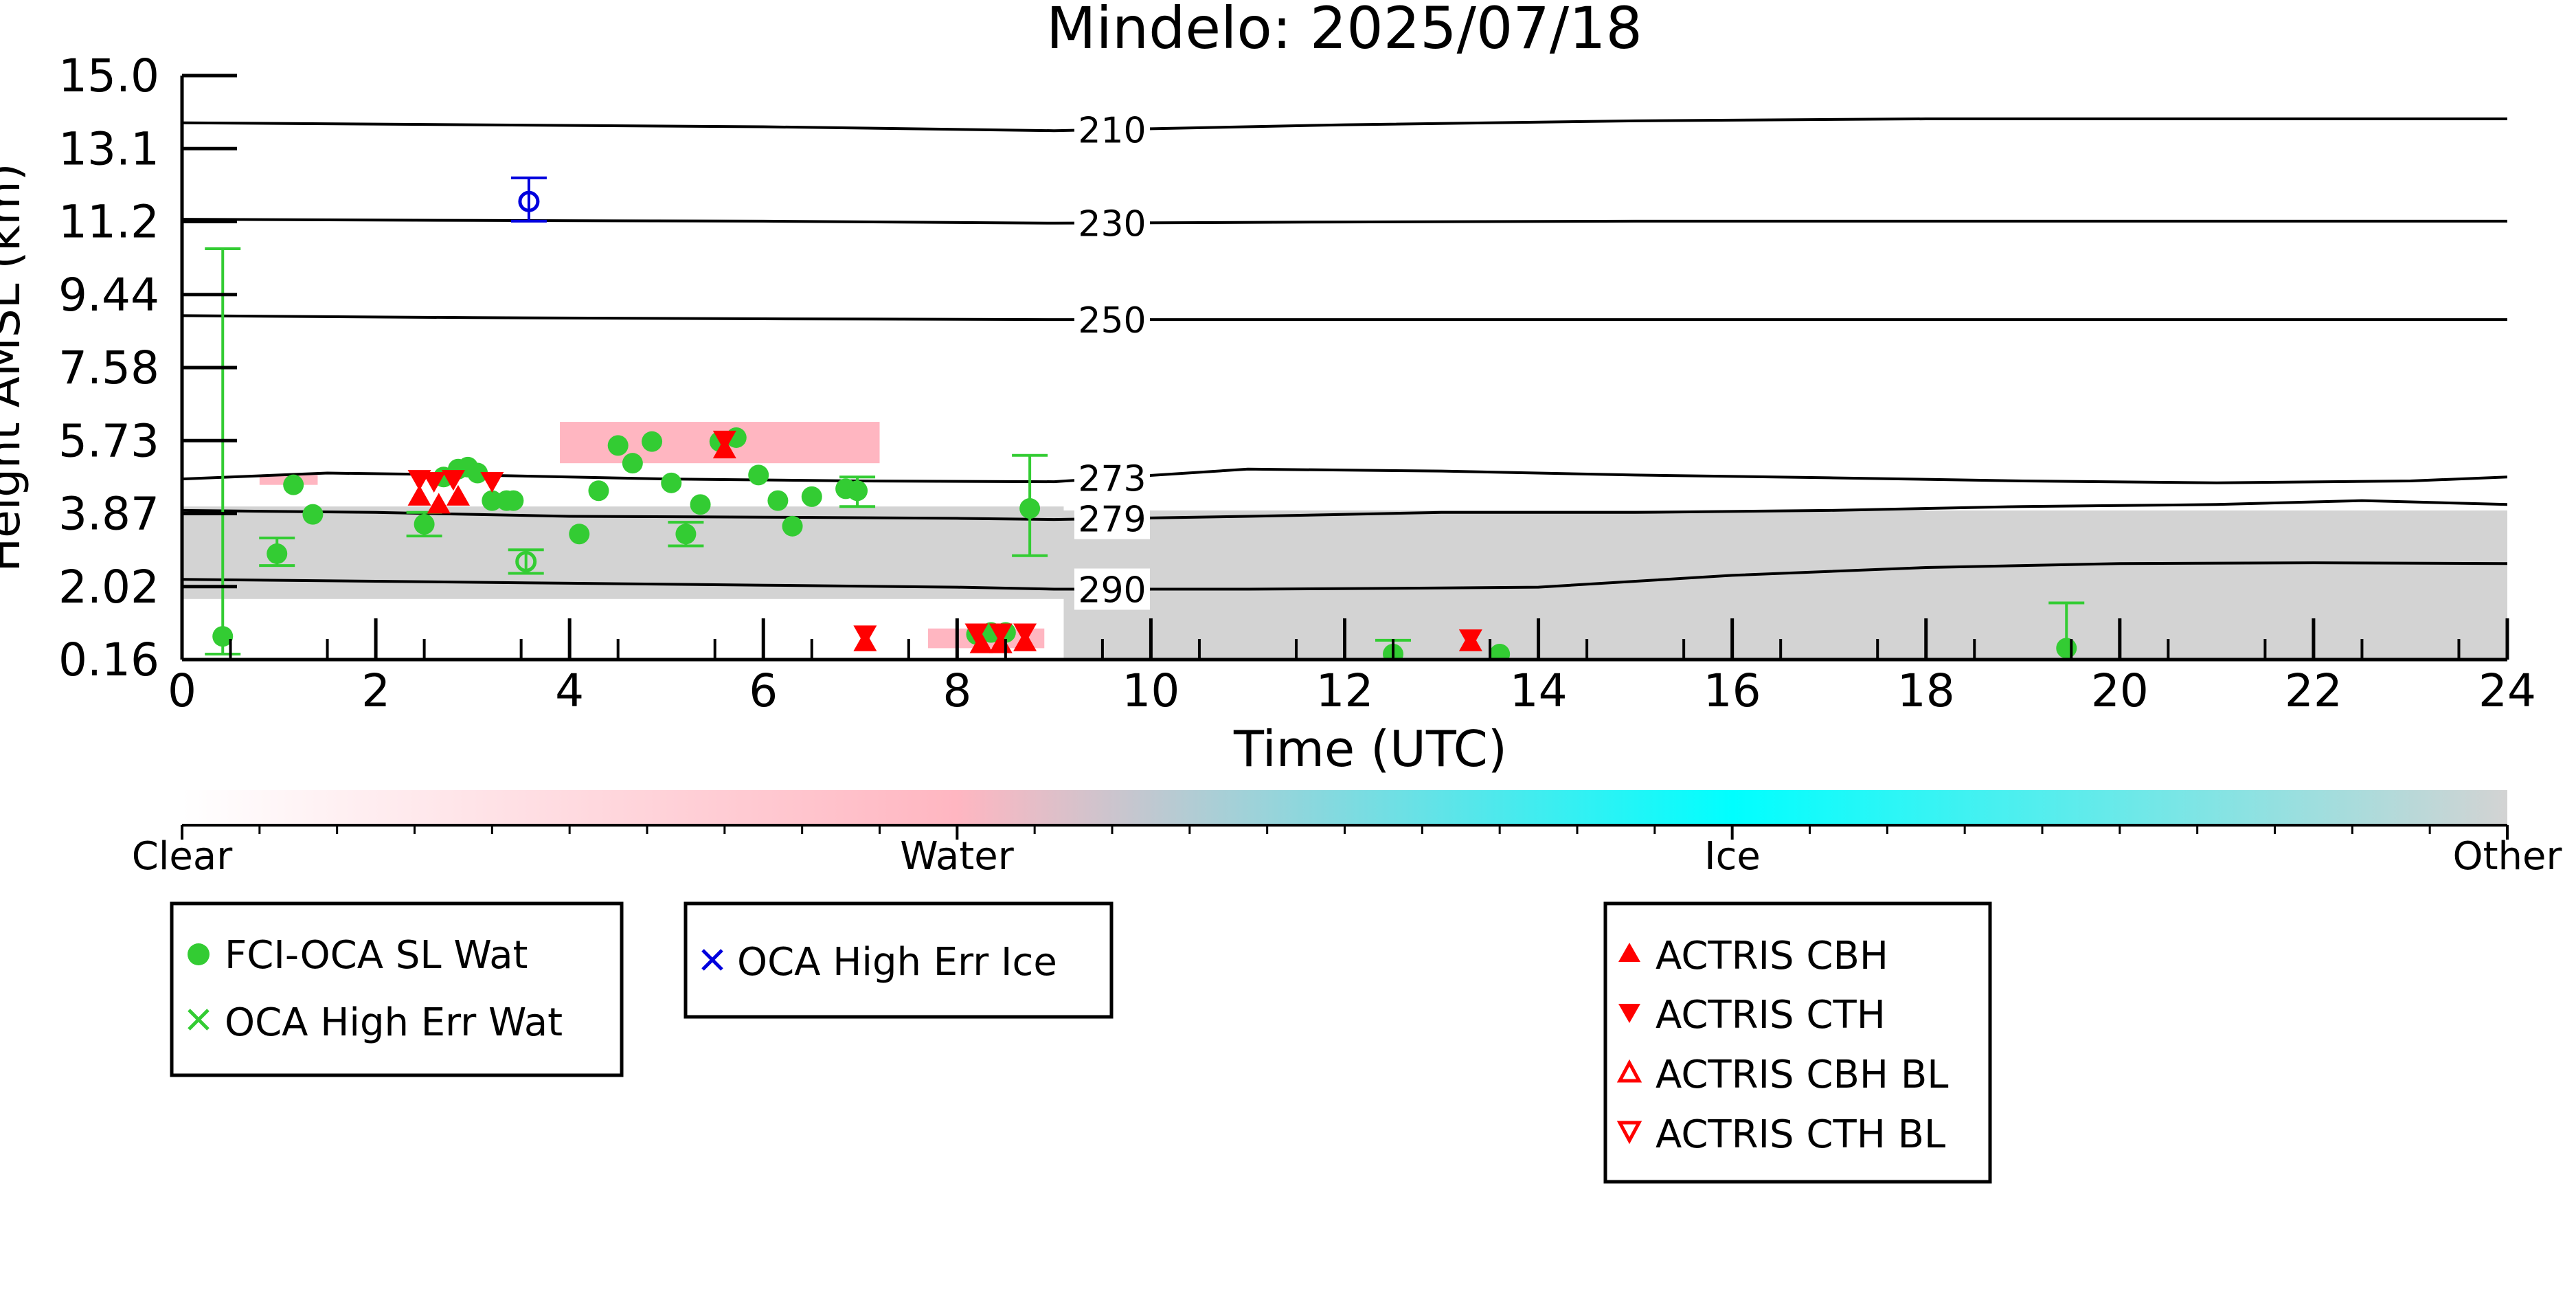 This screenshot has height=1291, width=2576. I want to click on x-tick-label-6: 6, so click(763, 690).